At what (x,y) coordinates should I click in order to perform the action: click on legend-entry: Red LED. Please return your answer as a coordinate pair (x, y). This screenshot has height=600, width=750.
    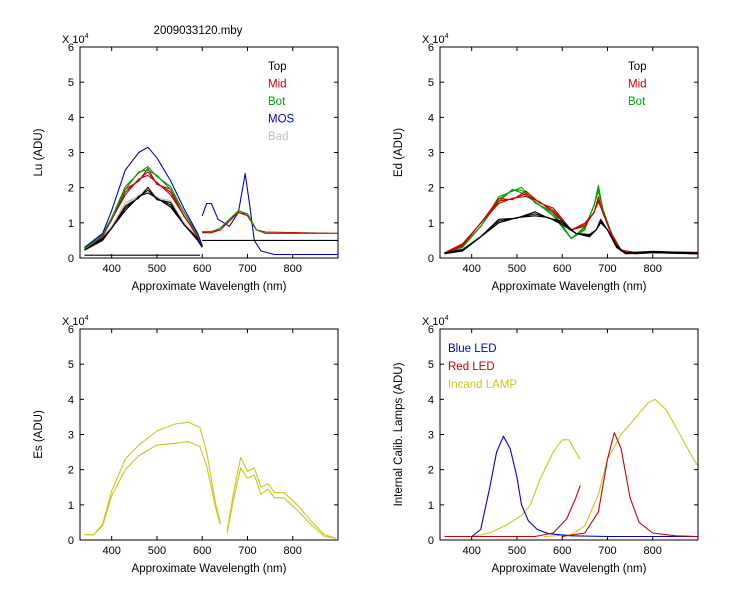
    Looking at the image, I should click on (471, 367).